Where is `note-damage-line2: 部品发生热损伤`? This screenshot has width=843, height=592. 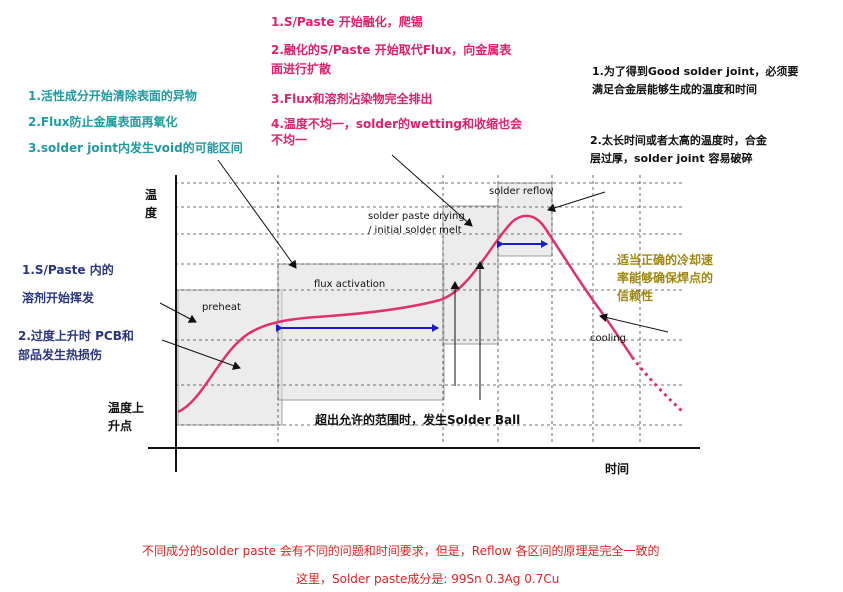 note-damage-line2: 部品发生热损伤 is located at coordinates (60, 355).